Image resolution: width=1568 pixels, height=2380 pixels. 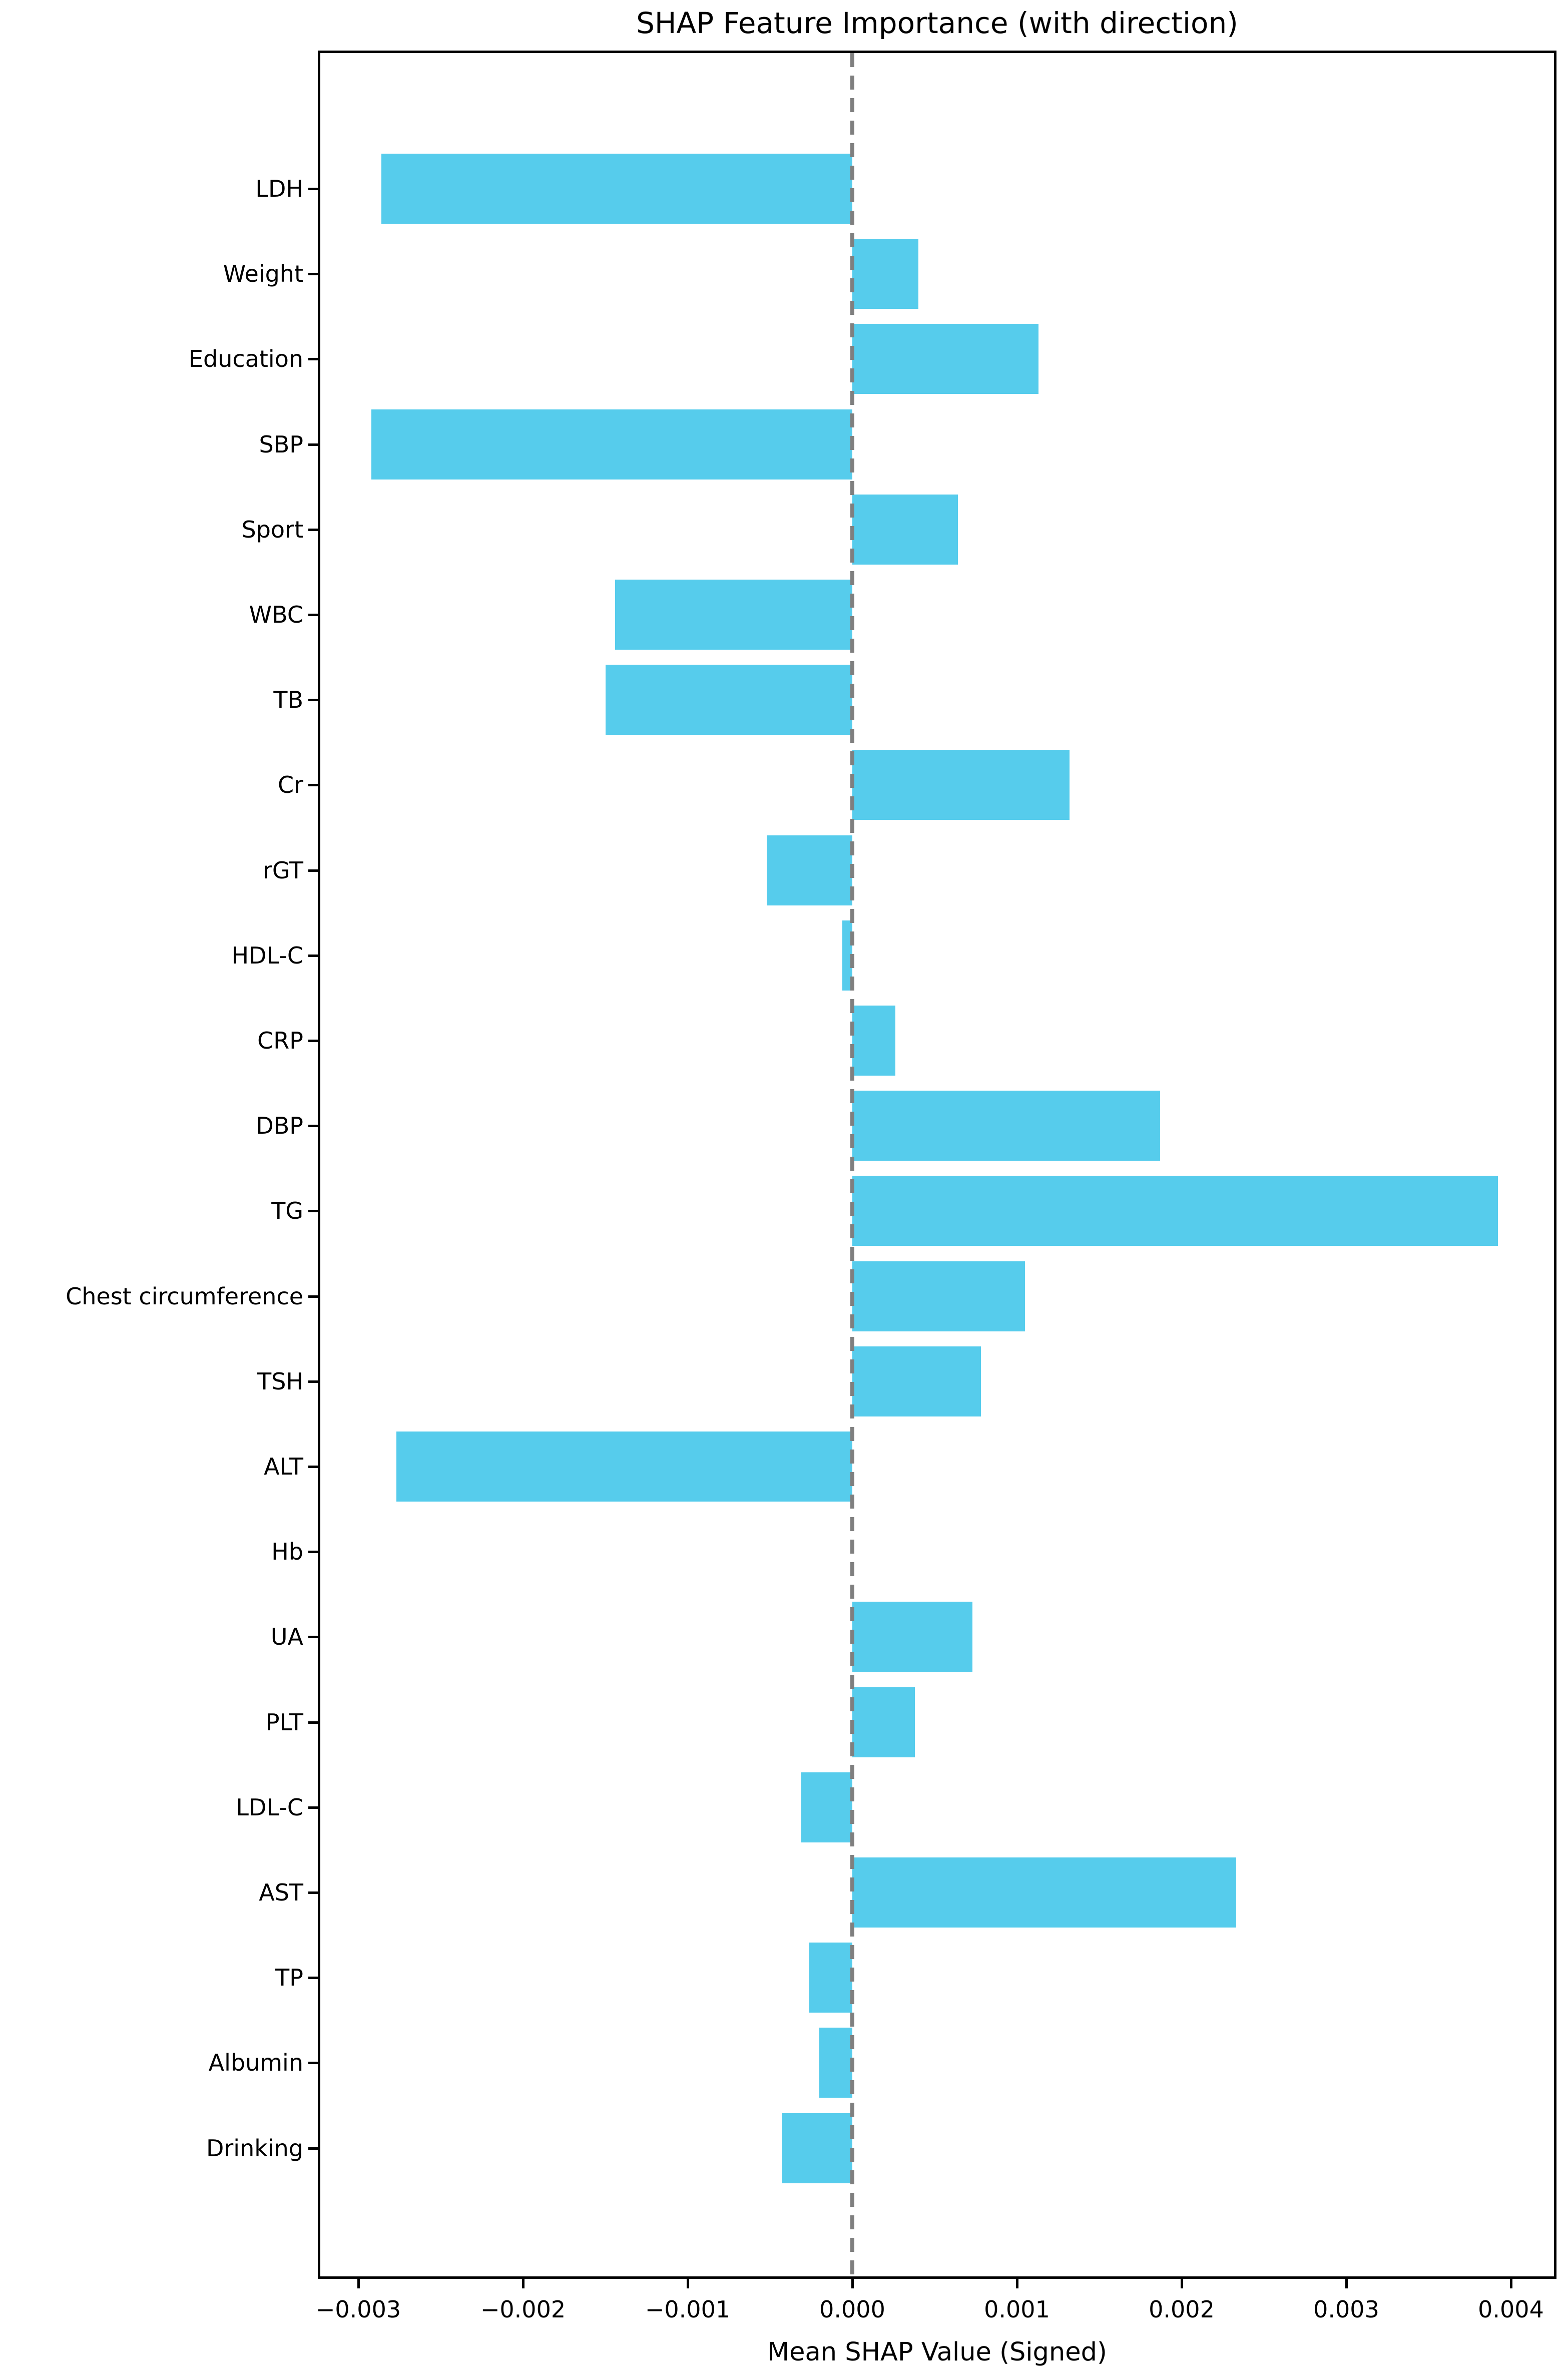 What do you see at coordinates (945, 359) in the screenshot?
I see `bar-Education` at bounding box center [945, 359].